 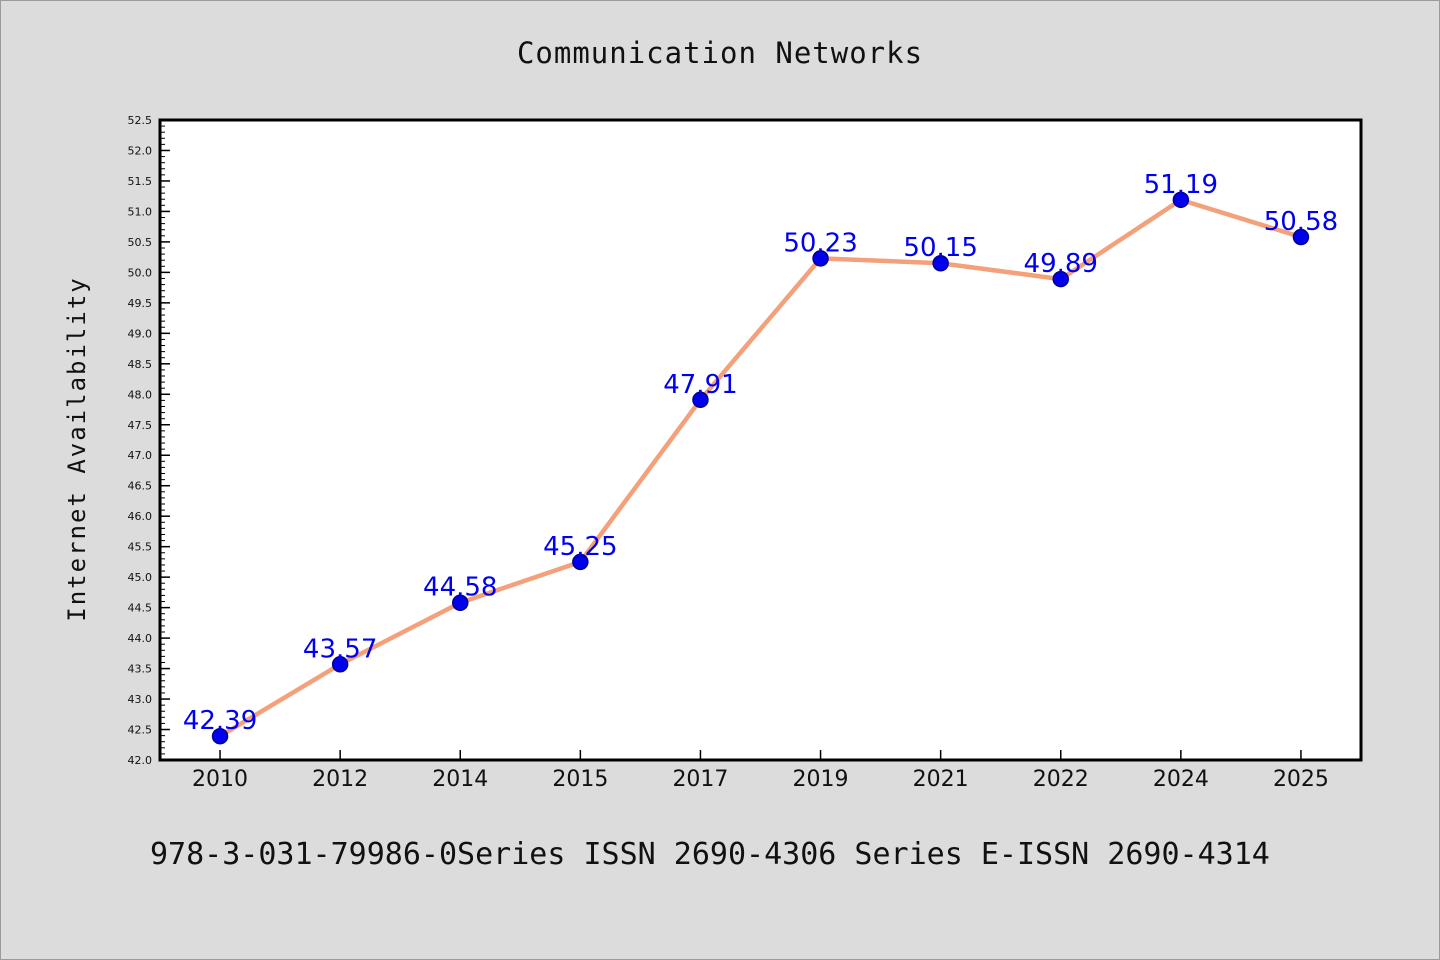 What do you see at coordinates (77, 448) in the screenshot?
I see `y-axis-label: Internet Availability` at bounding box center [77, 448].